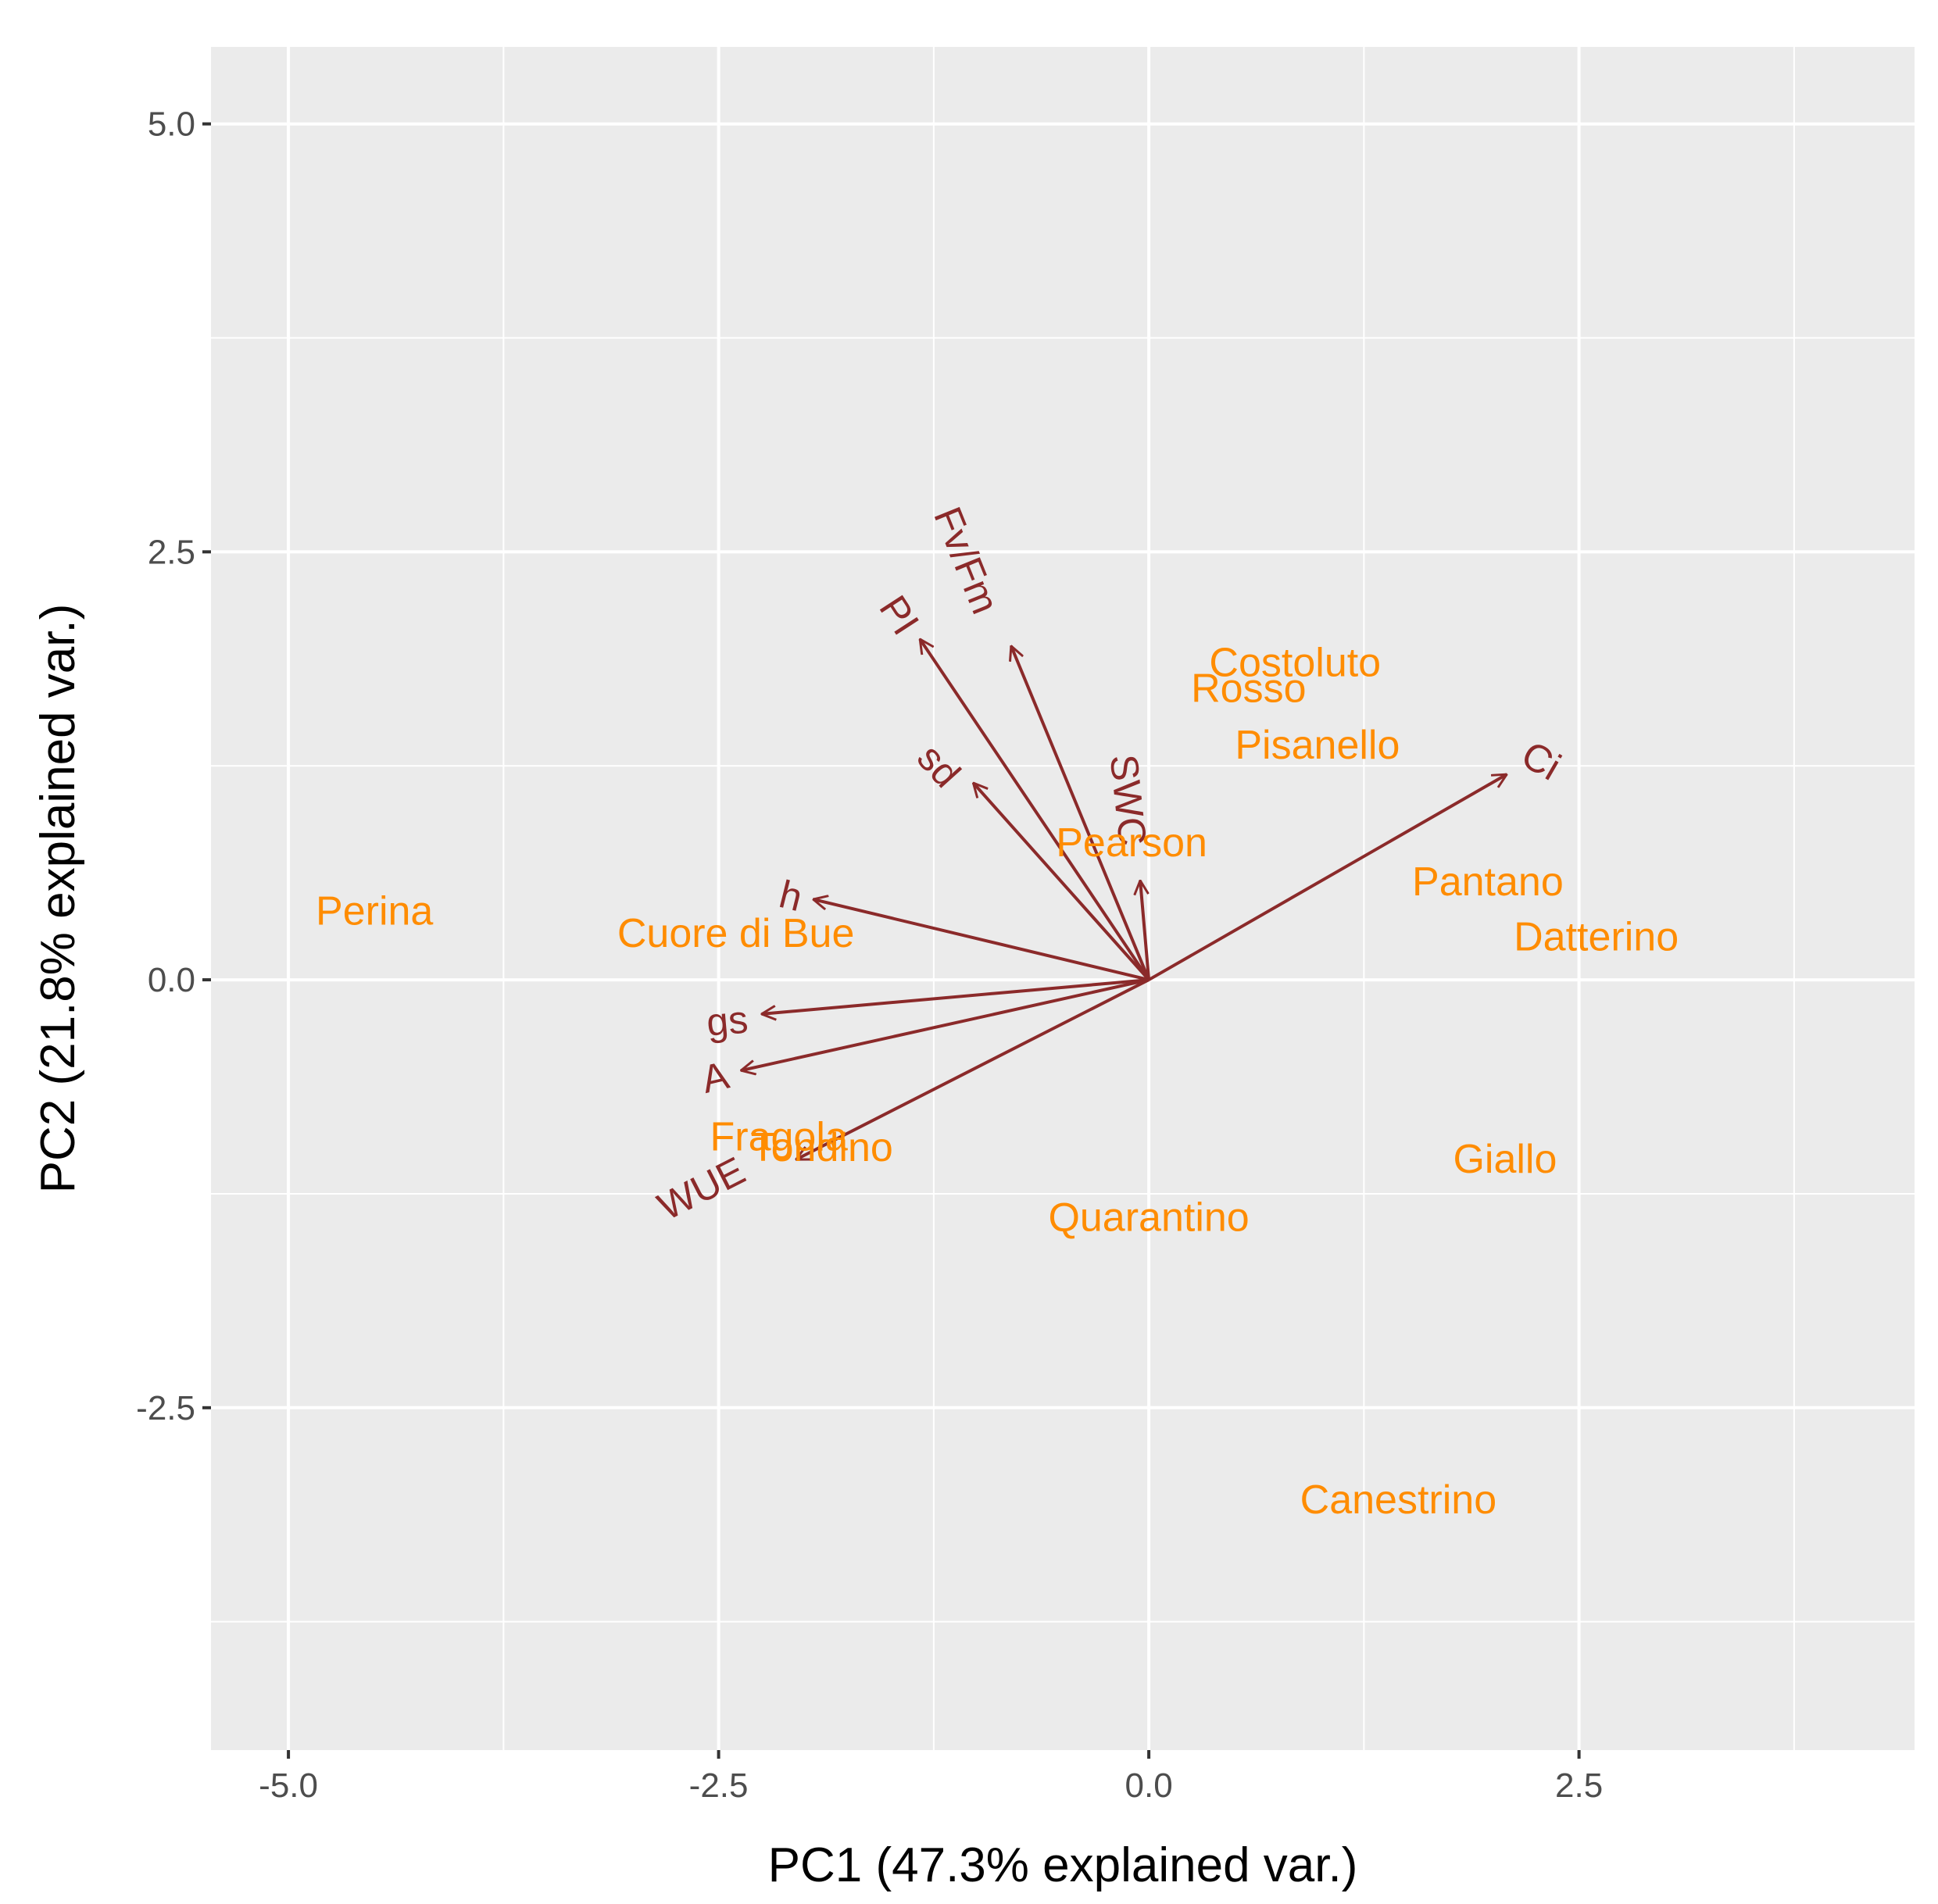 The image size is (1938, 1904). I want to click on point-label-pantano: Pantano, so click(1488, 882).